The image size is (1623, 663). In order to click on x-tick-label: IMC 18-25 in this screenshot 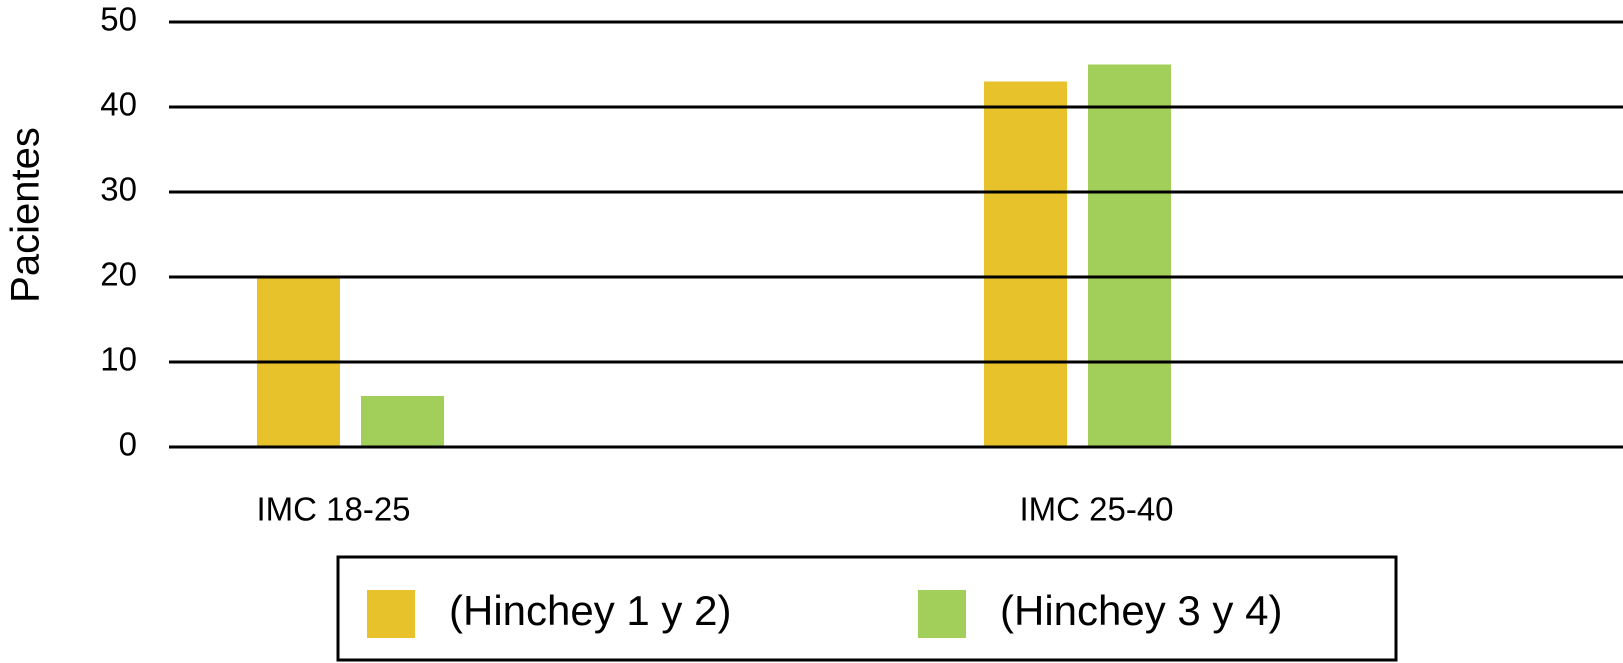, I will do `click(333, 509)`.